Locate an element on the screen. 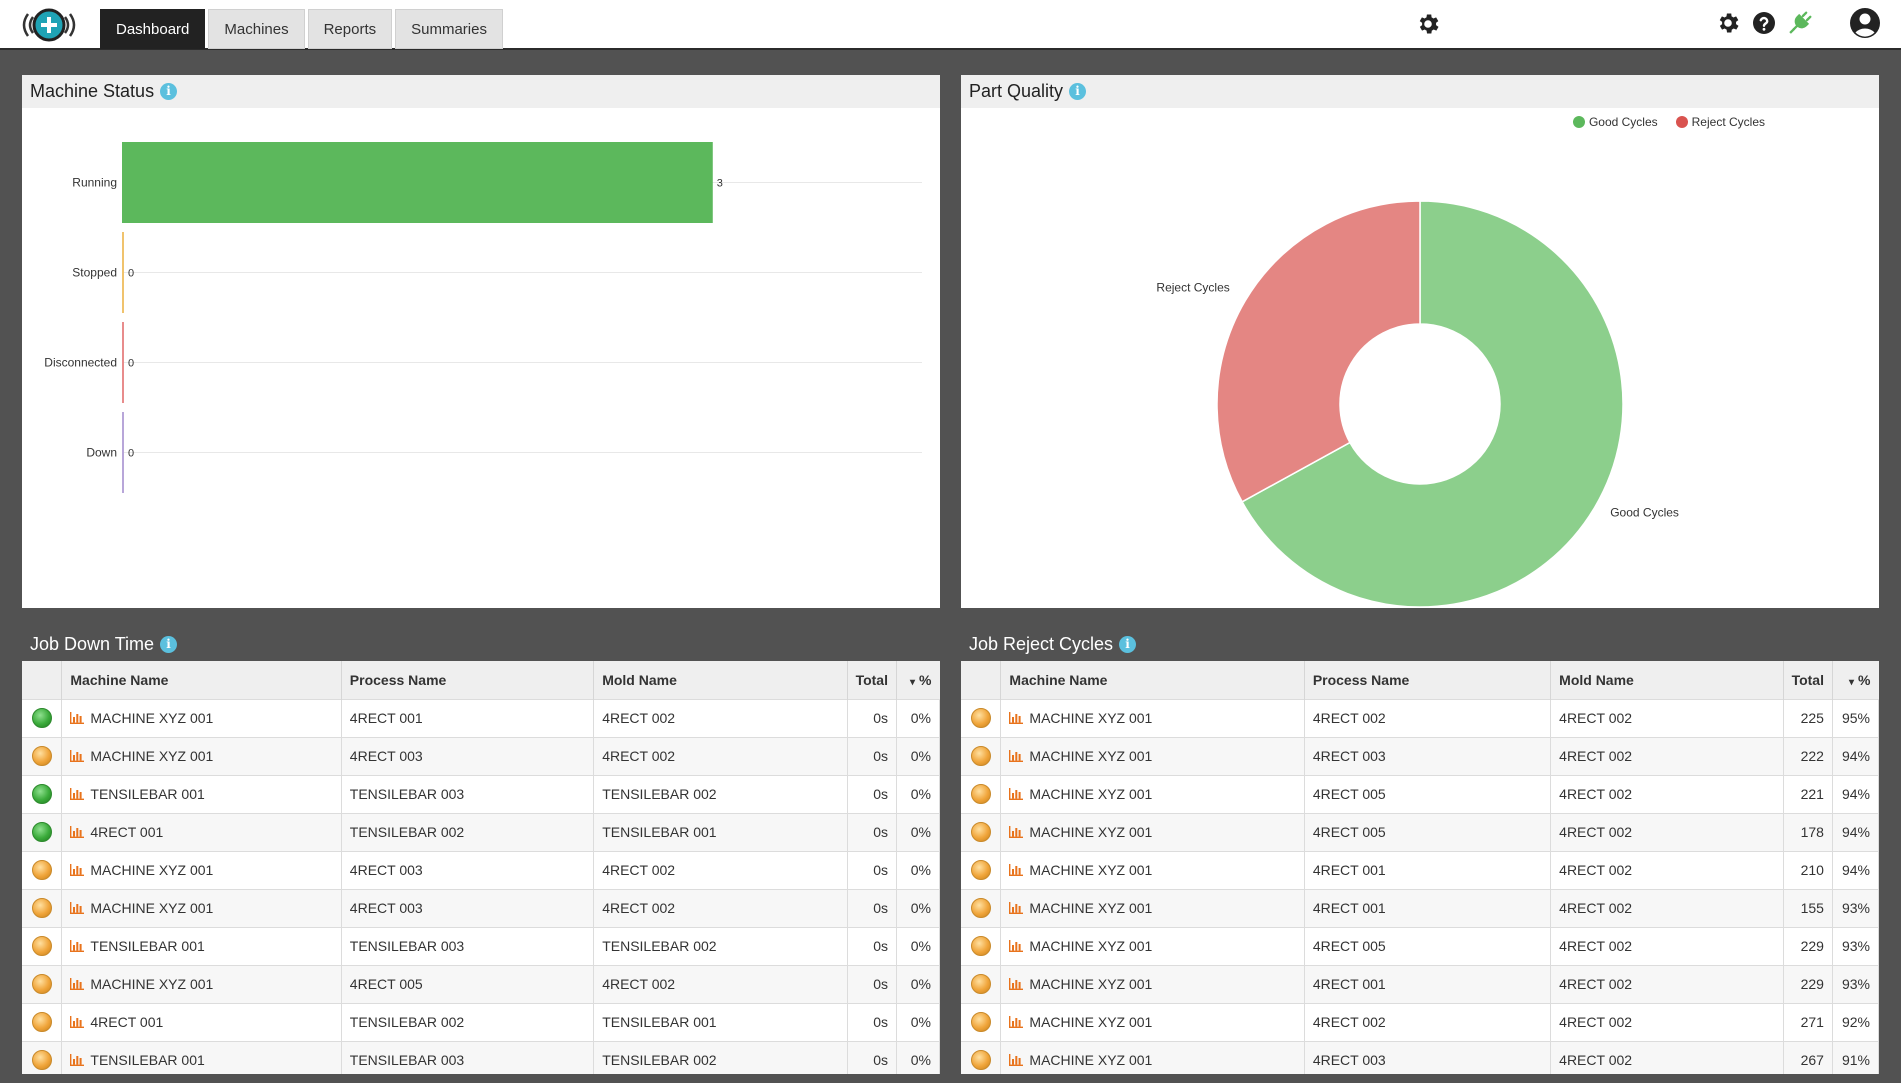  legend-item-reject: Reject Cycles is located at coordinates (1720, 122).